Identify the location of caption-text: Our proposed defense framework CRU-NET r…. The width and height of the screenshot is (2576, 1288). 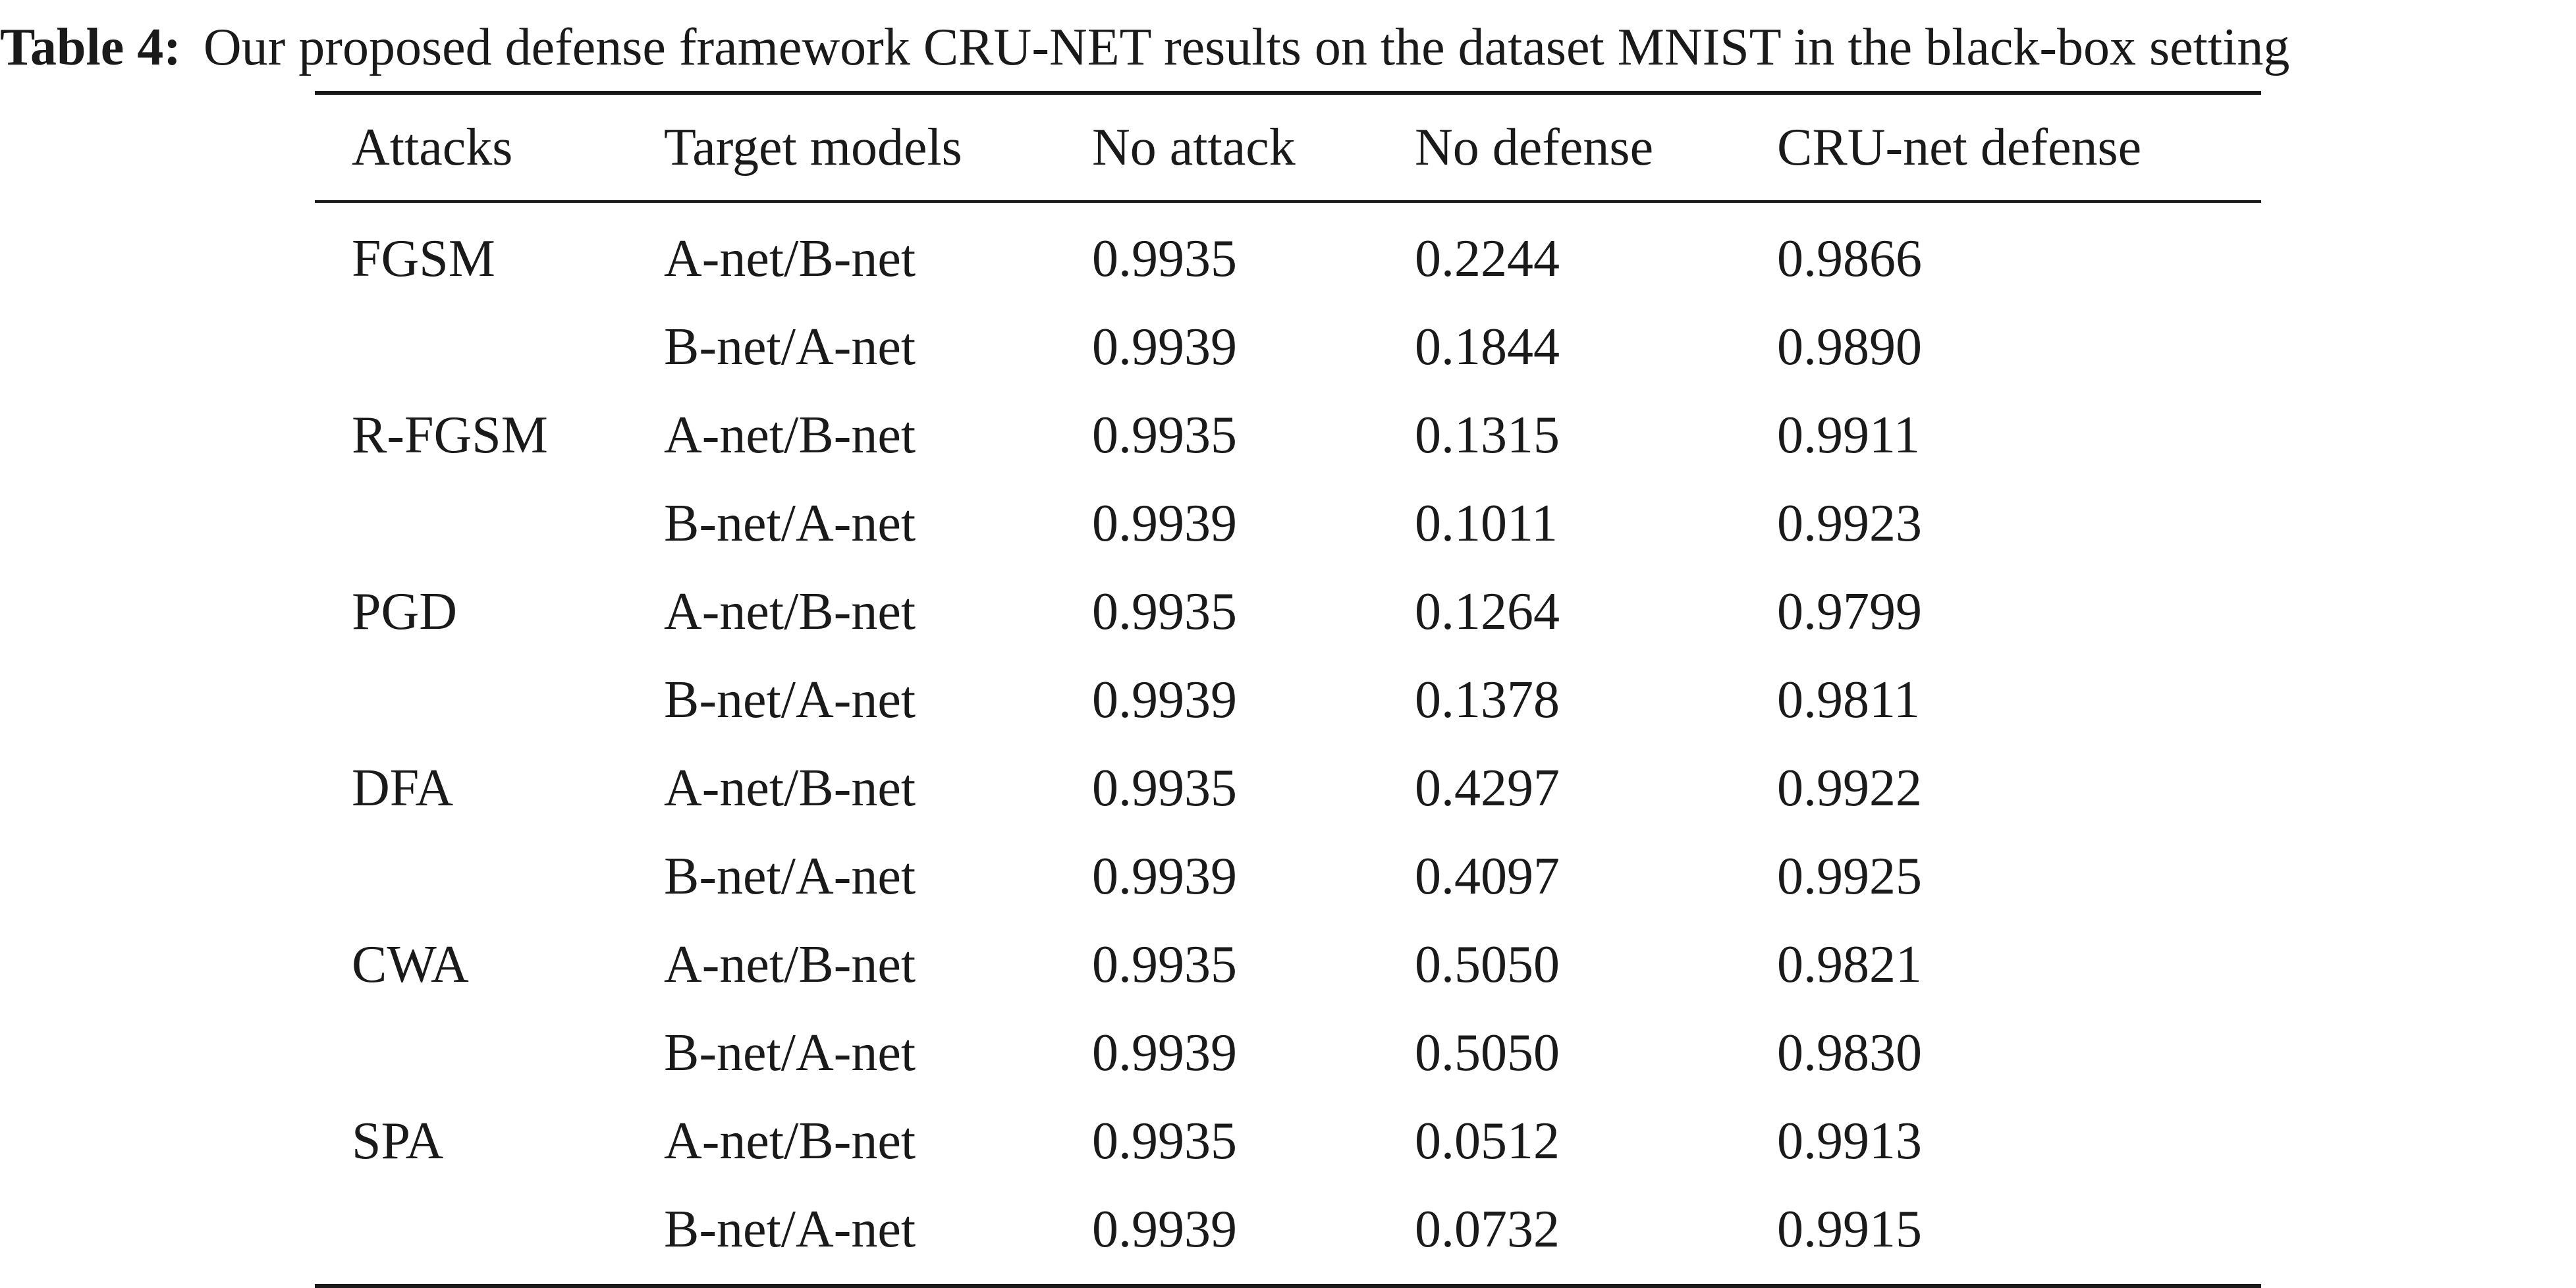
(1246, 47).